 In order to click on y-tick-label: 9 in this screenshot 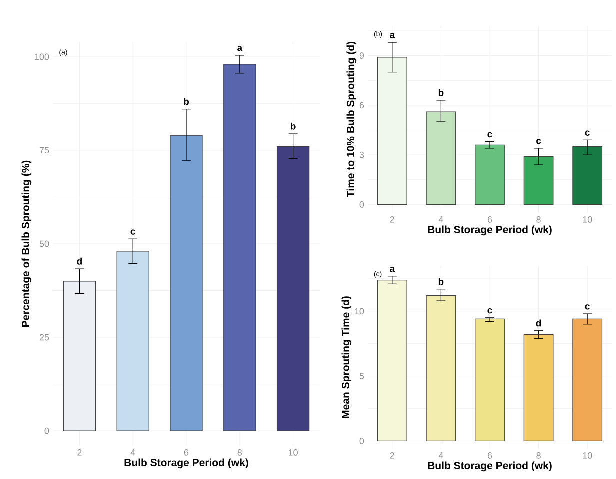, I will do `click(362, 55)`.